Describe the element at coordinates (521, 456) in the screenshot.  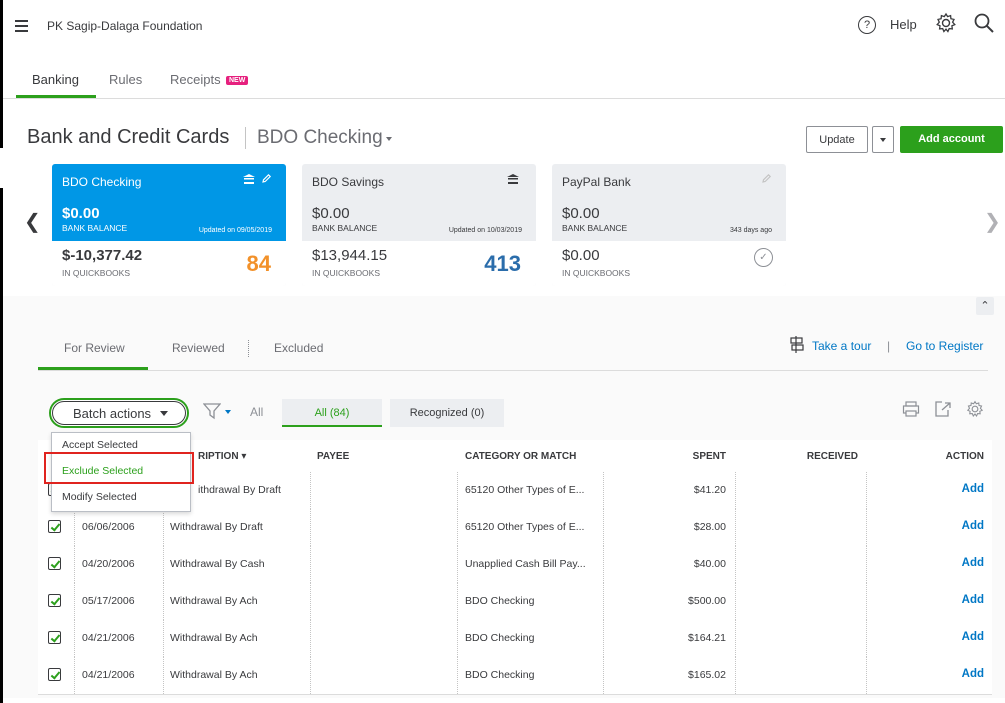
I see `column-header-category: CATEGORY OR MATCH` at that location.